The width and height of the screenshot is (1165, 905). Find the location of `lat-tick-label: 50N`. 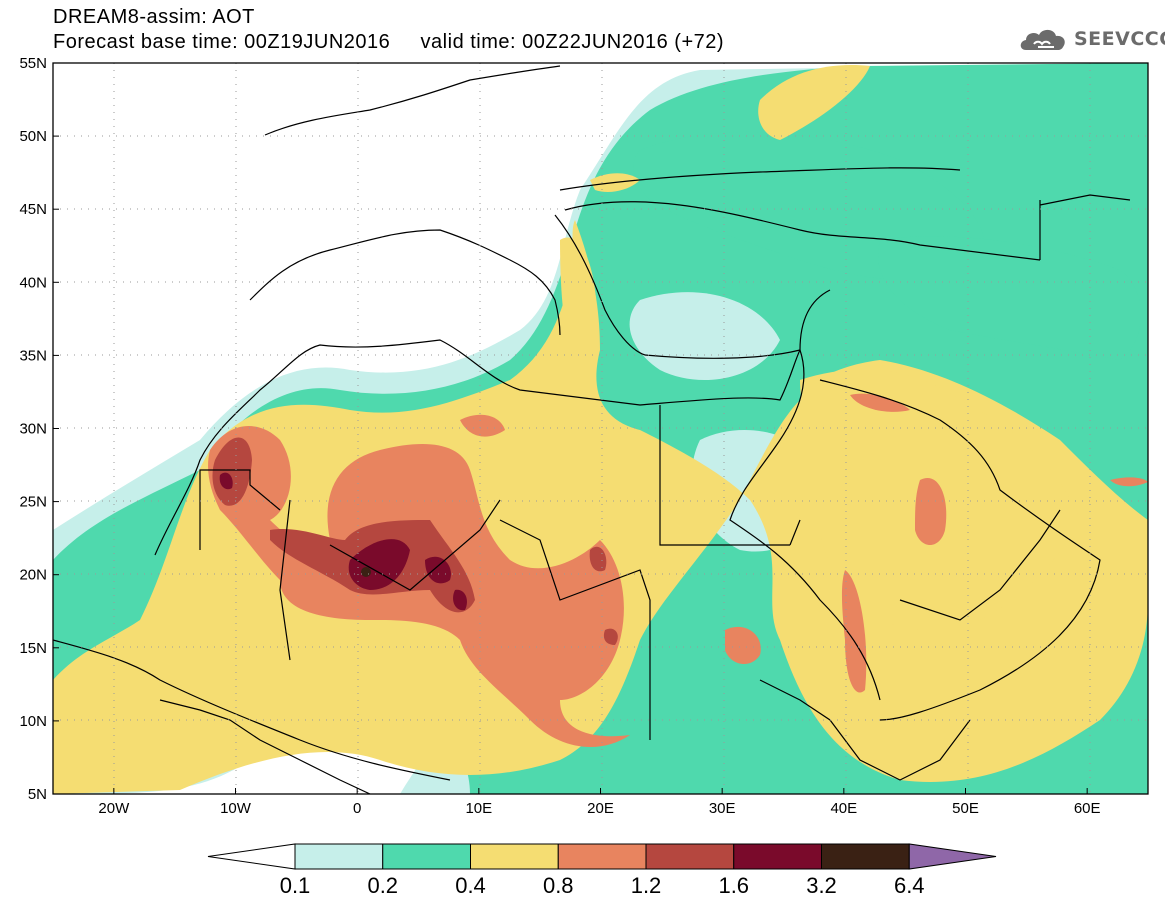

lat-tick-label: 50N is located at coordinates (33, 136).